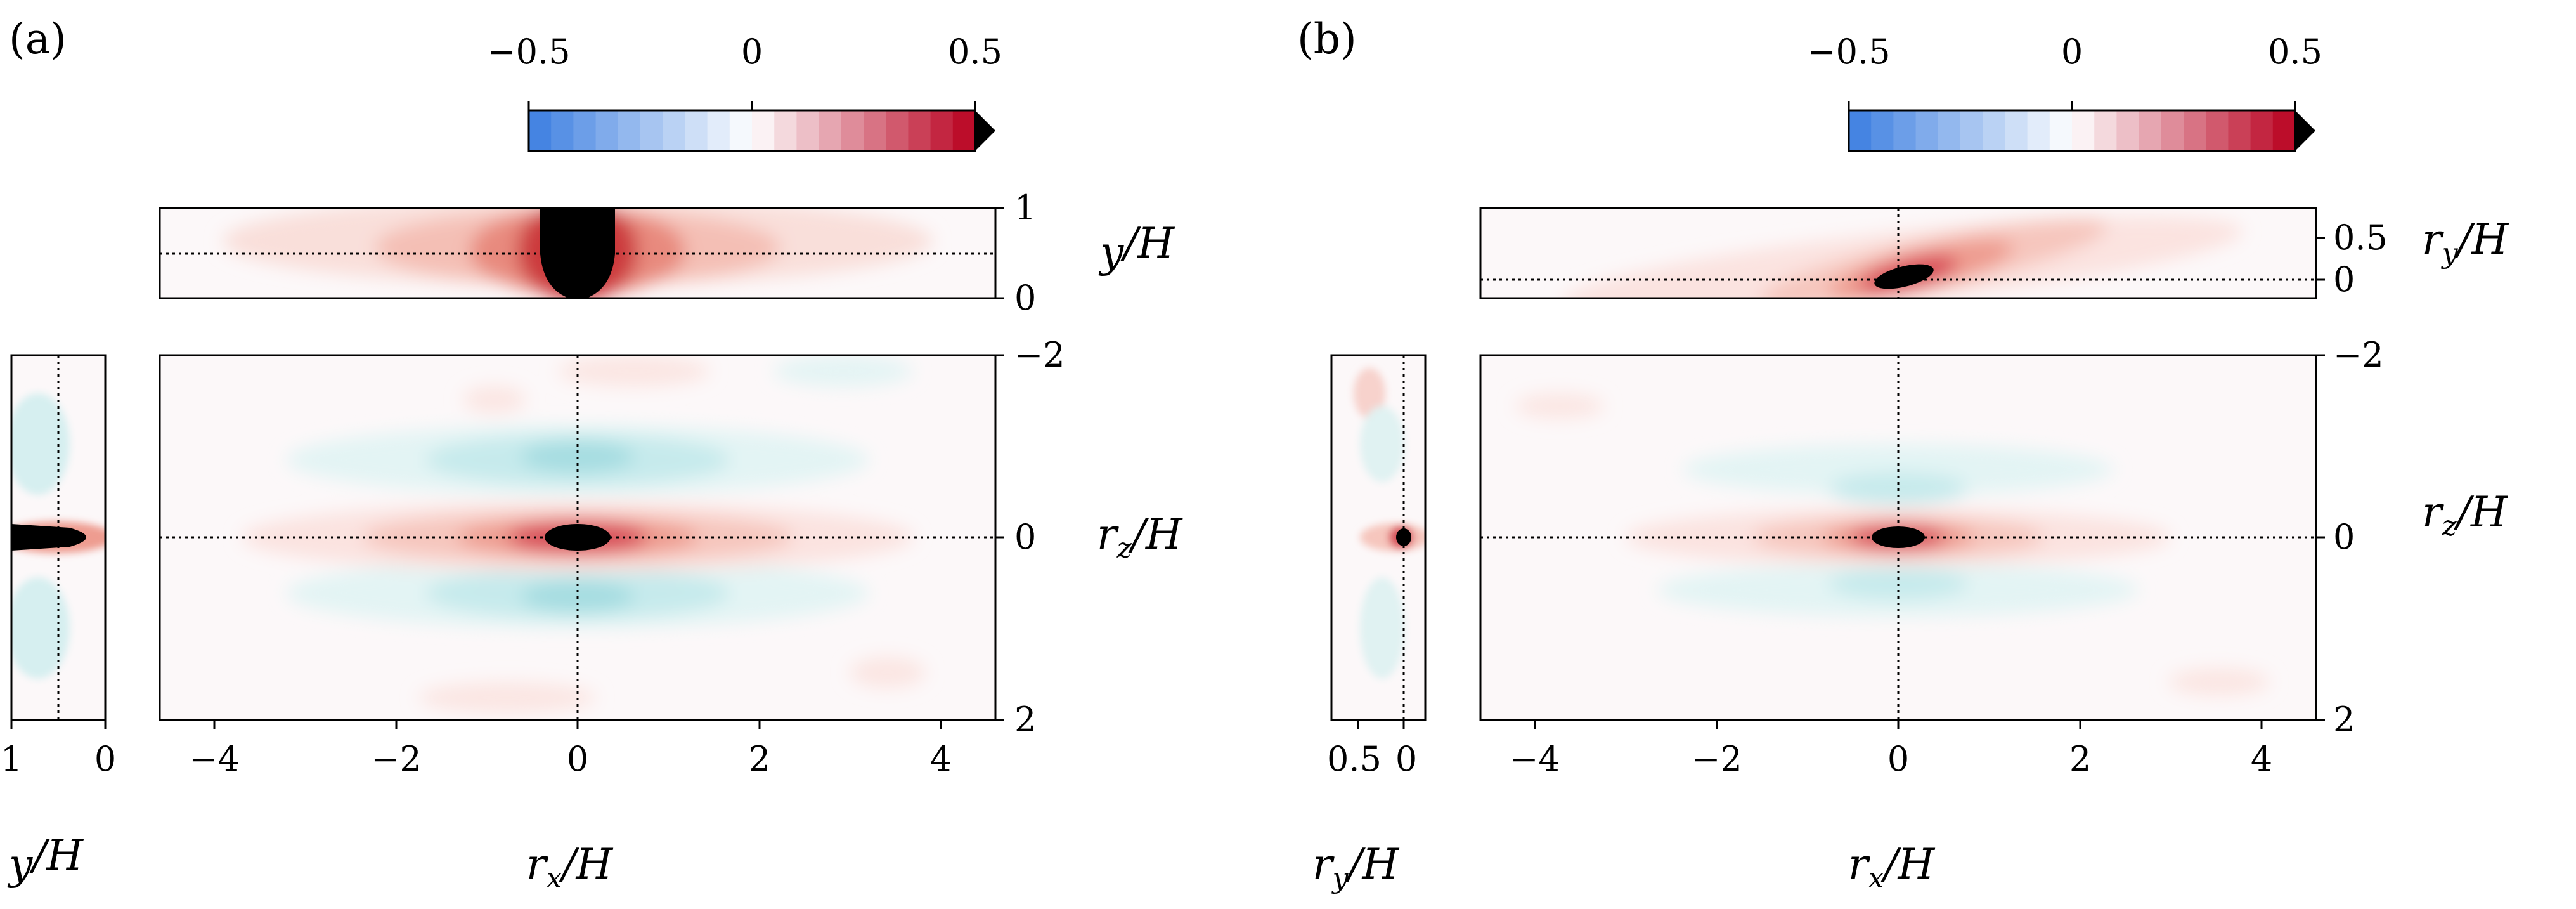 This screenshot has height=909, width=2576. What do you see at coordinates (1327, 39) in the screenshot?
I see `panel-b-label: (b)` at bounding box center [1327, 39].